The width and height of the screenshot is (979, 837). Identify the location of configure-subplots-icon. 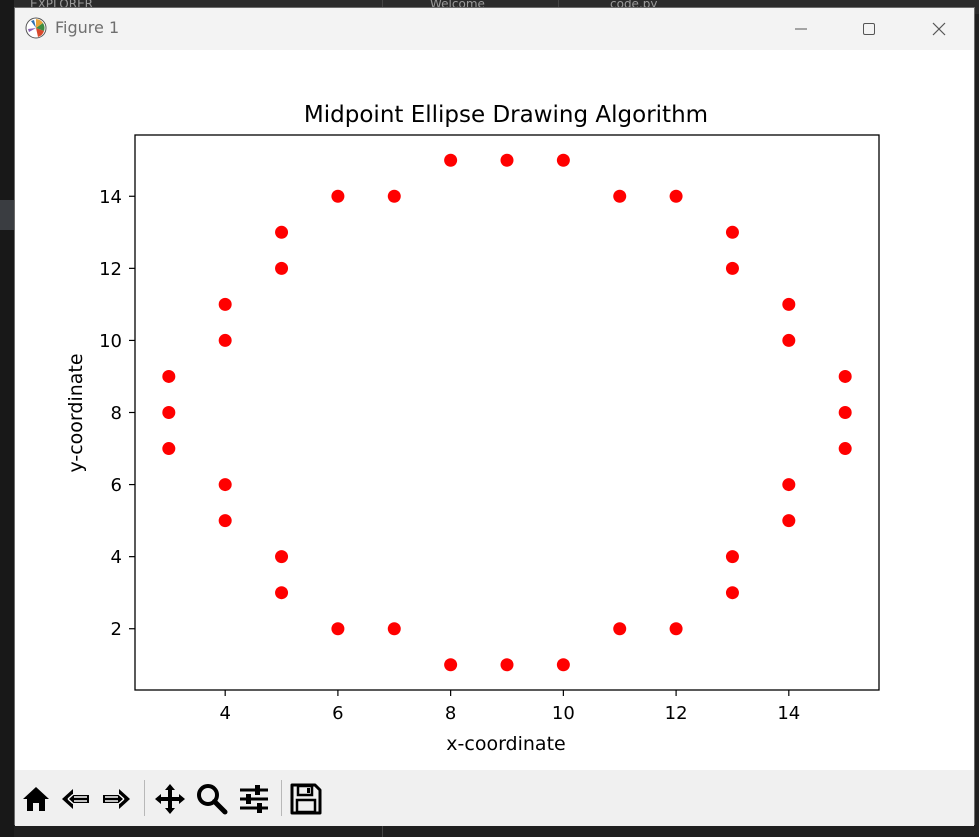
(254, 799).